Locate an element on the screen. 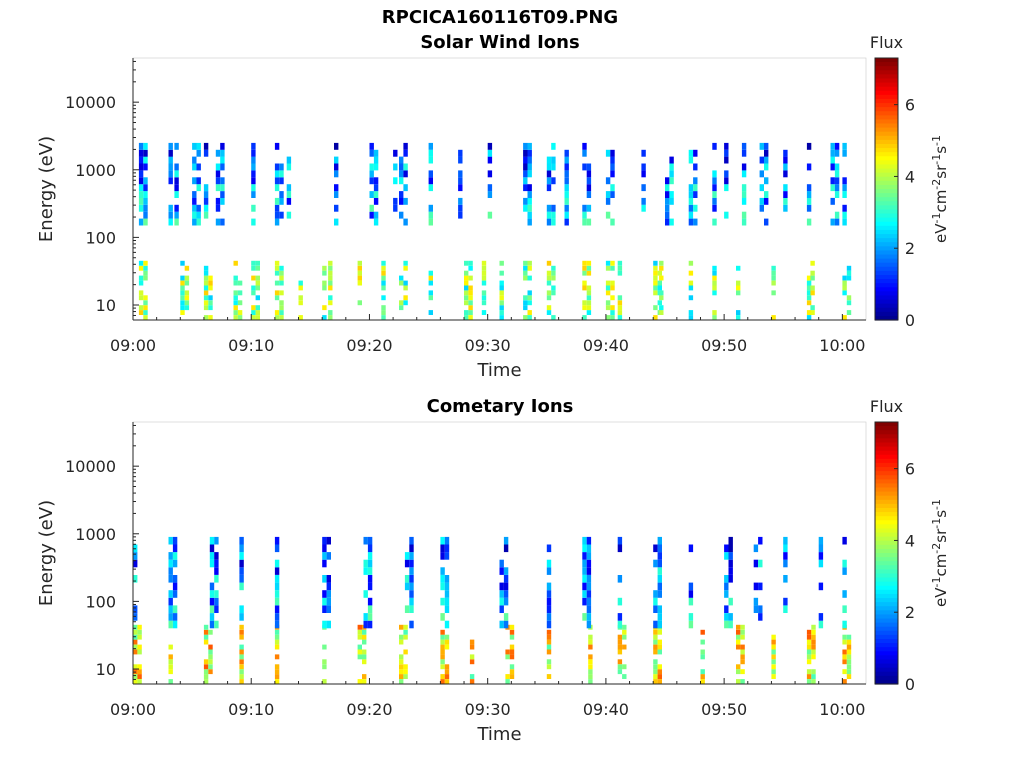  x-tick-label: 09:20 is located at coordinates (369, 345).